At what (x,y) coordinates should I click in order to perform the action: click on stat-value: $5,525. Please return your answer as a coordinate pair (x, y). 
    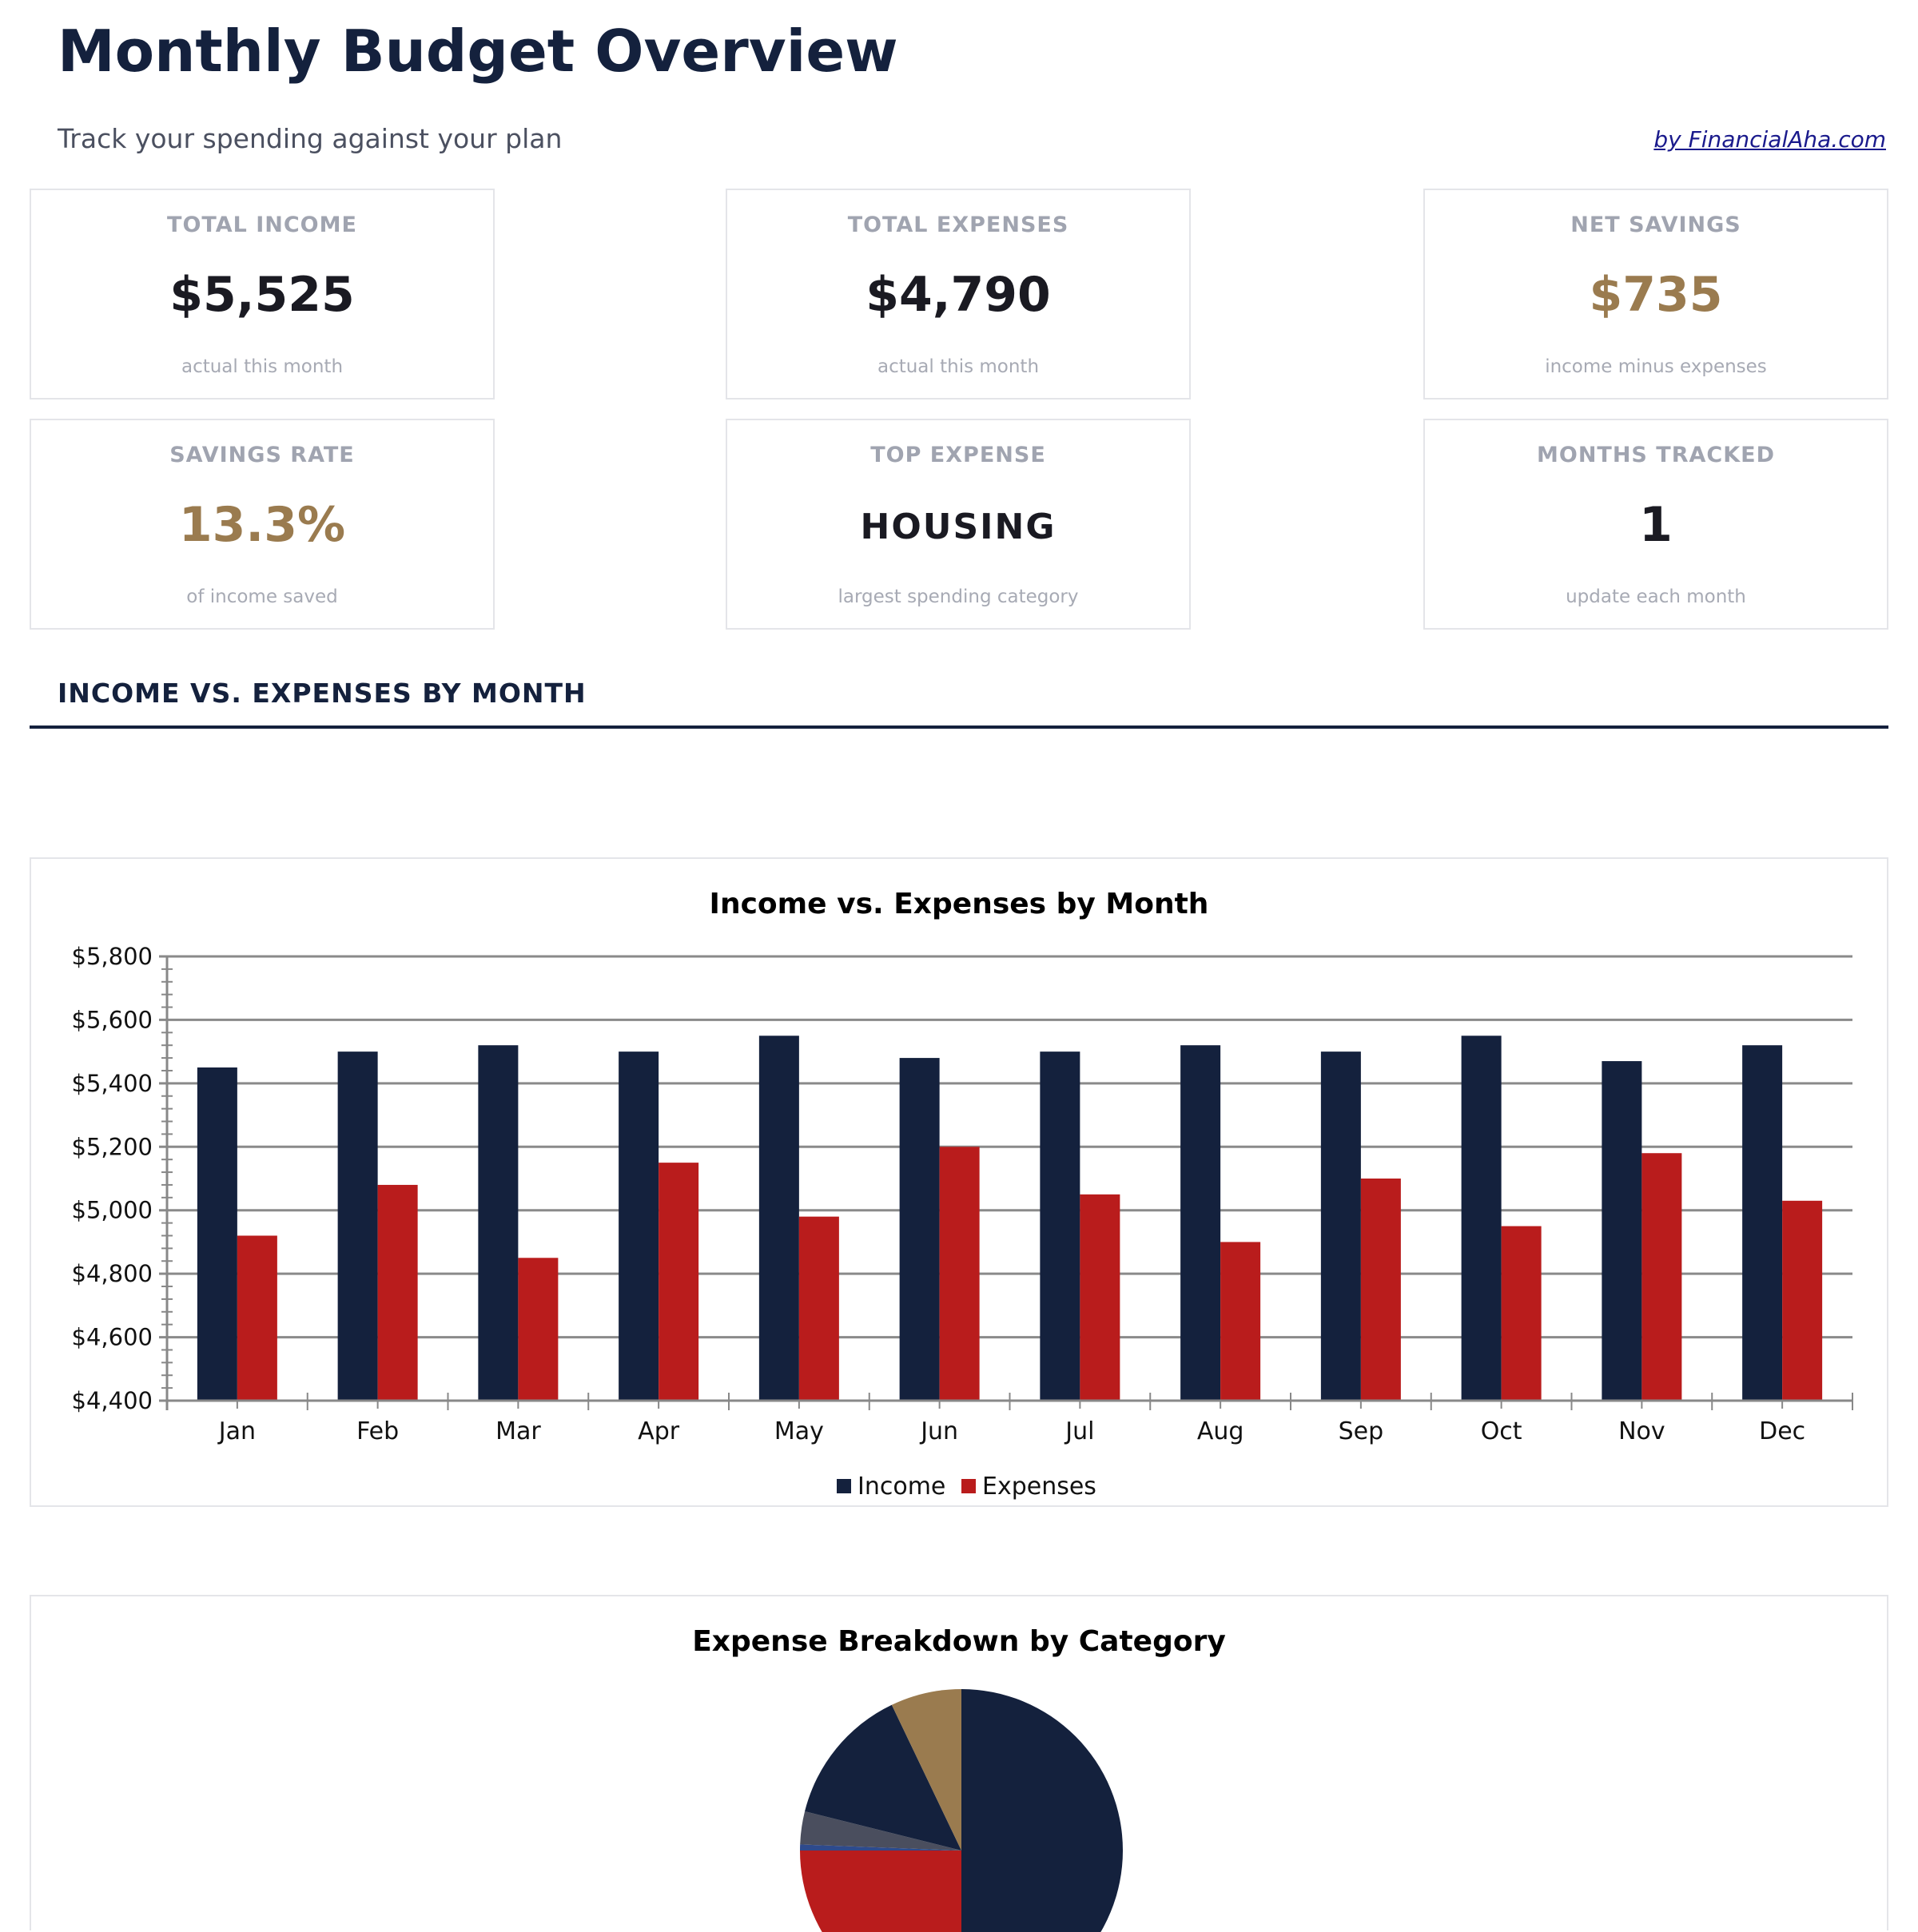
    Looking at the image, I should click on (262, 295).